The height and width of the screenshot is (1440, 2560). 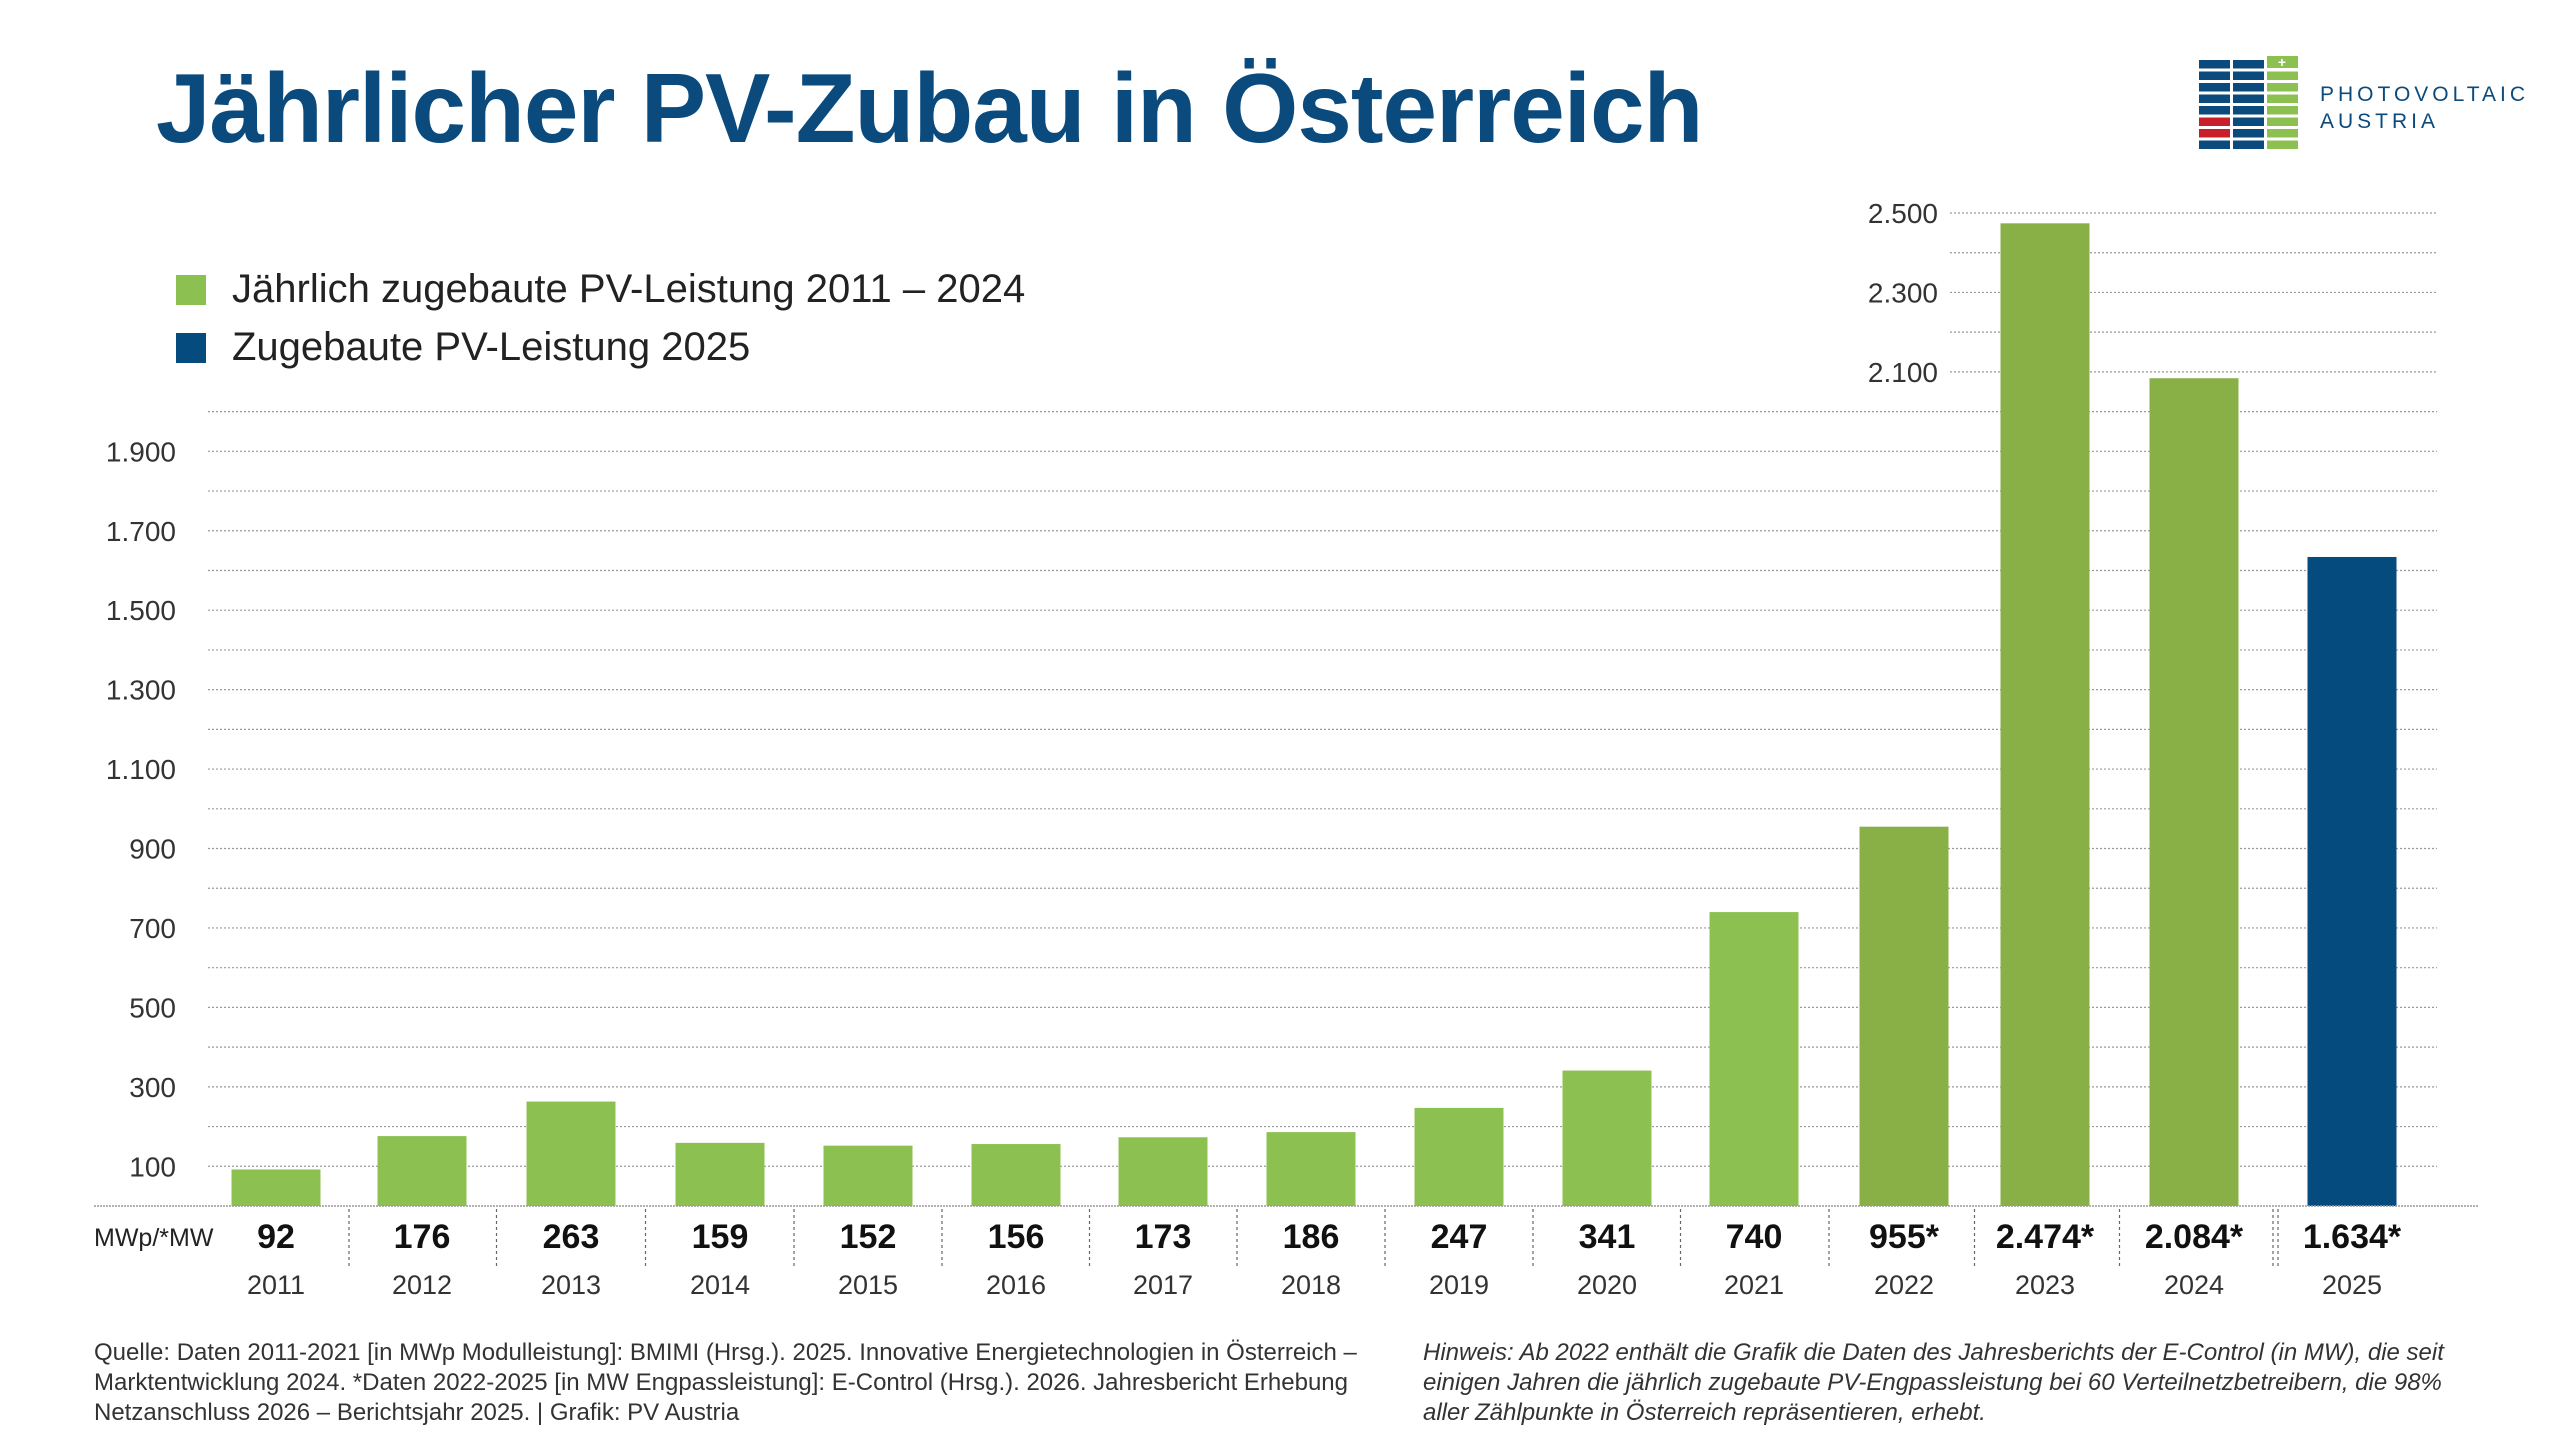 What do you see at coordinates (1607, 1237) in the screenshot?
I see `value-label: 341` at bounding box center [1607, 1237].